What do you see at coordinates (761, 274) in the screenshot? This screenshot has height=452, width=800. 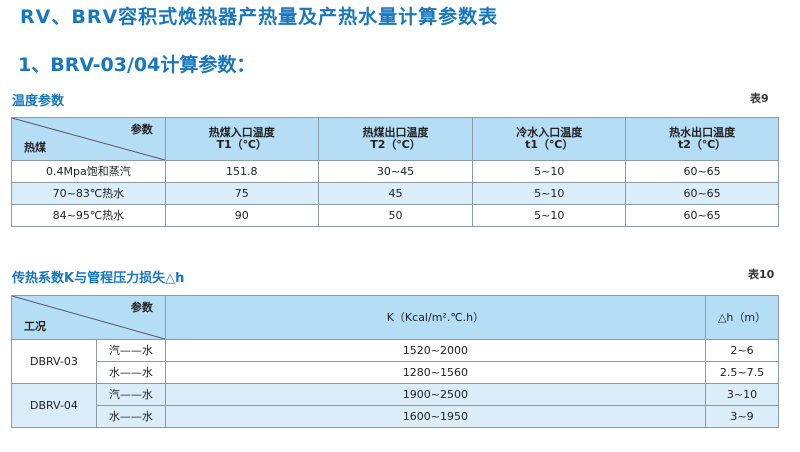 I see `table10-number: 表10` at bounding box center [761, 274].